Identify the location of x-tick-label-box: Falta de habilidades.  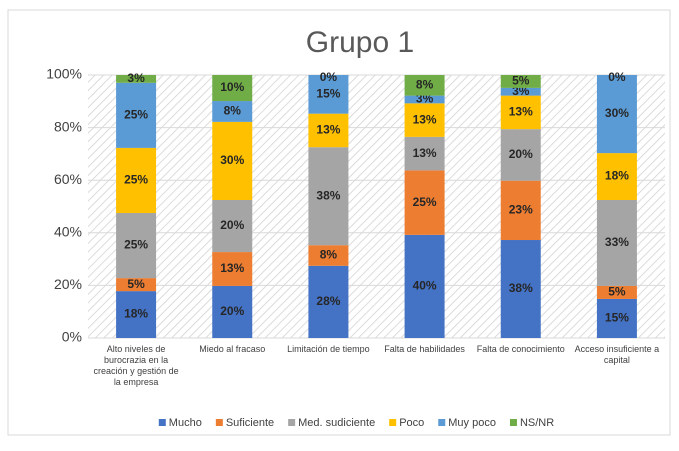
(424, 349).